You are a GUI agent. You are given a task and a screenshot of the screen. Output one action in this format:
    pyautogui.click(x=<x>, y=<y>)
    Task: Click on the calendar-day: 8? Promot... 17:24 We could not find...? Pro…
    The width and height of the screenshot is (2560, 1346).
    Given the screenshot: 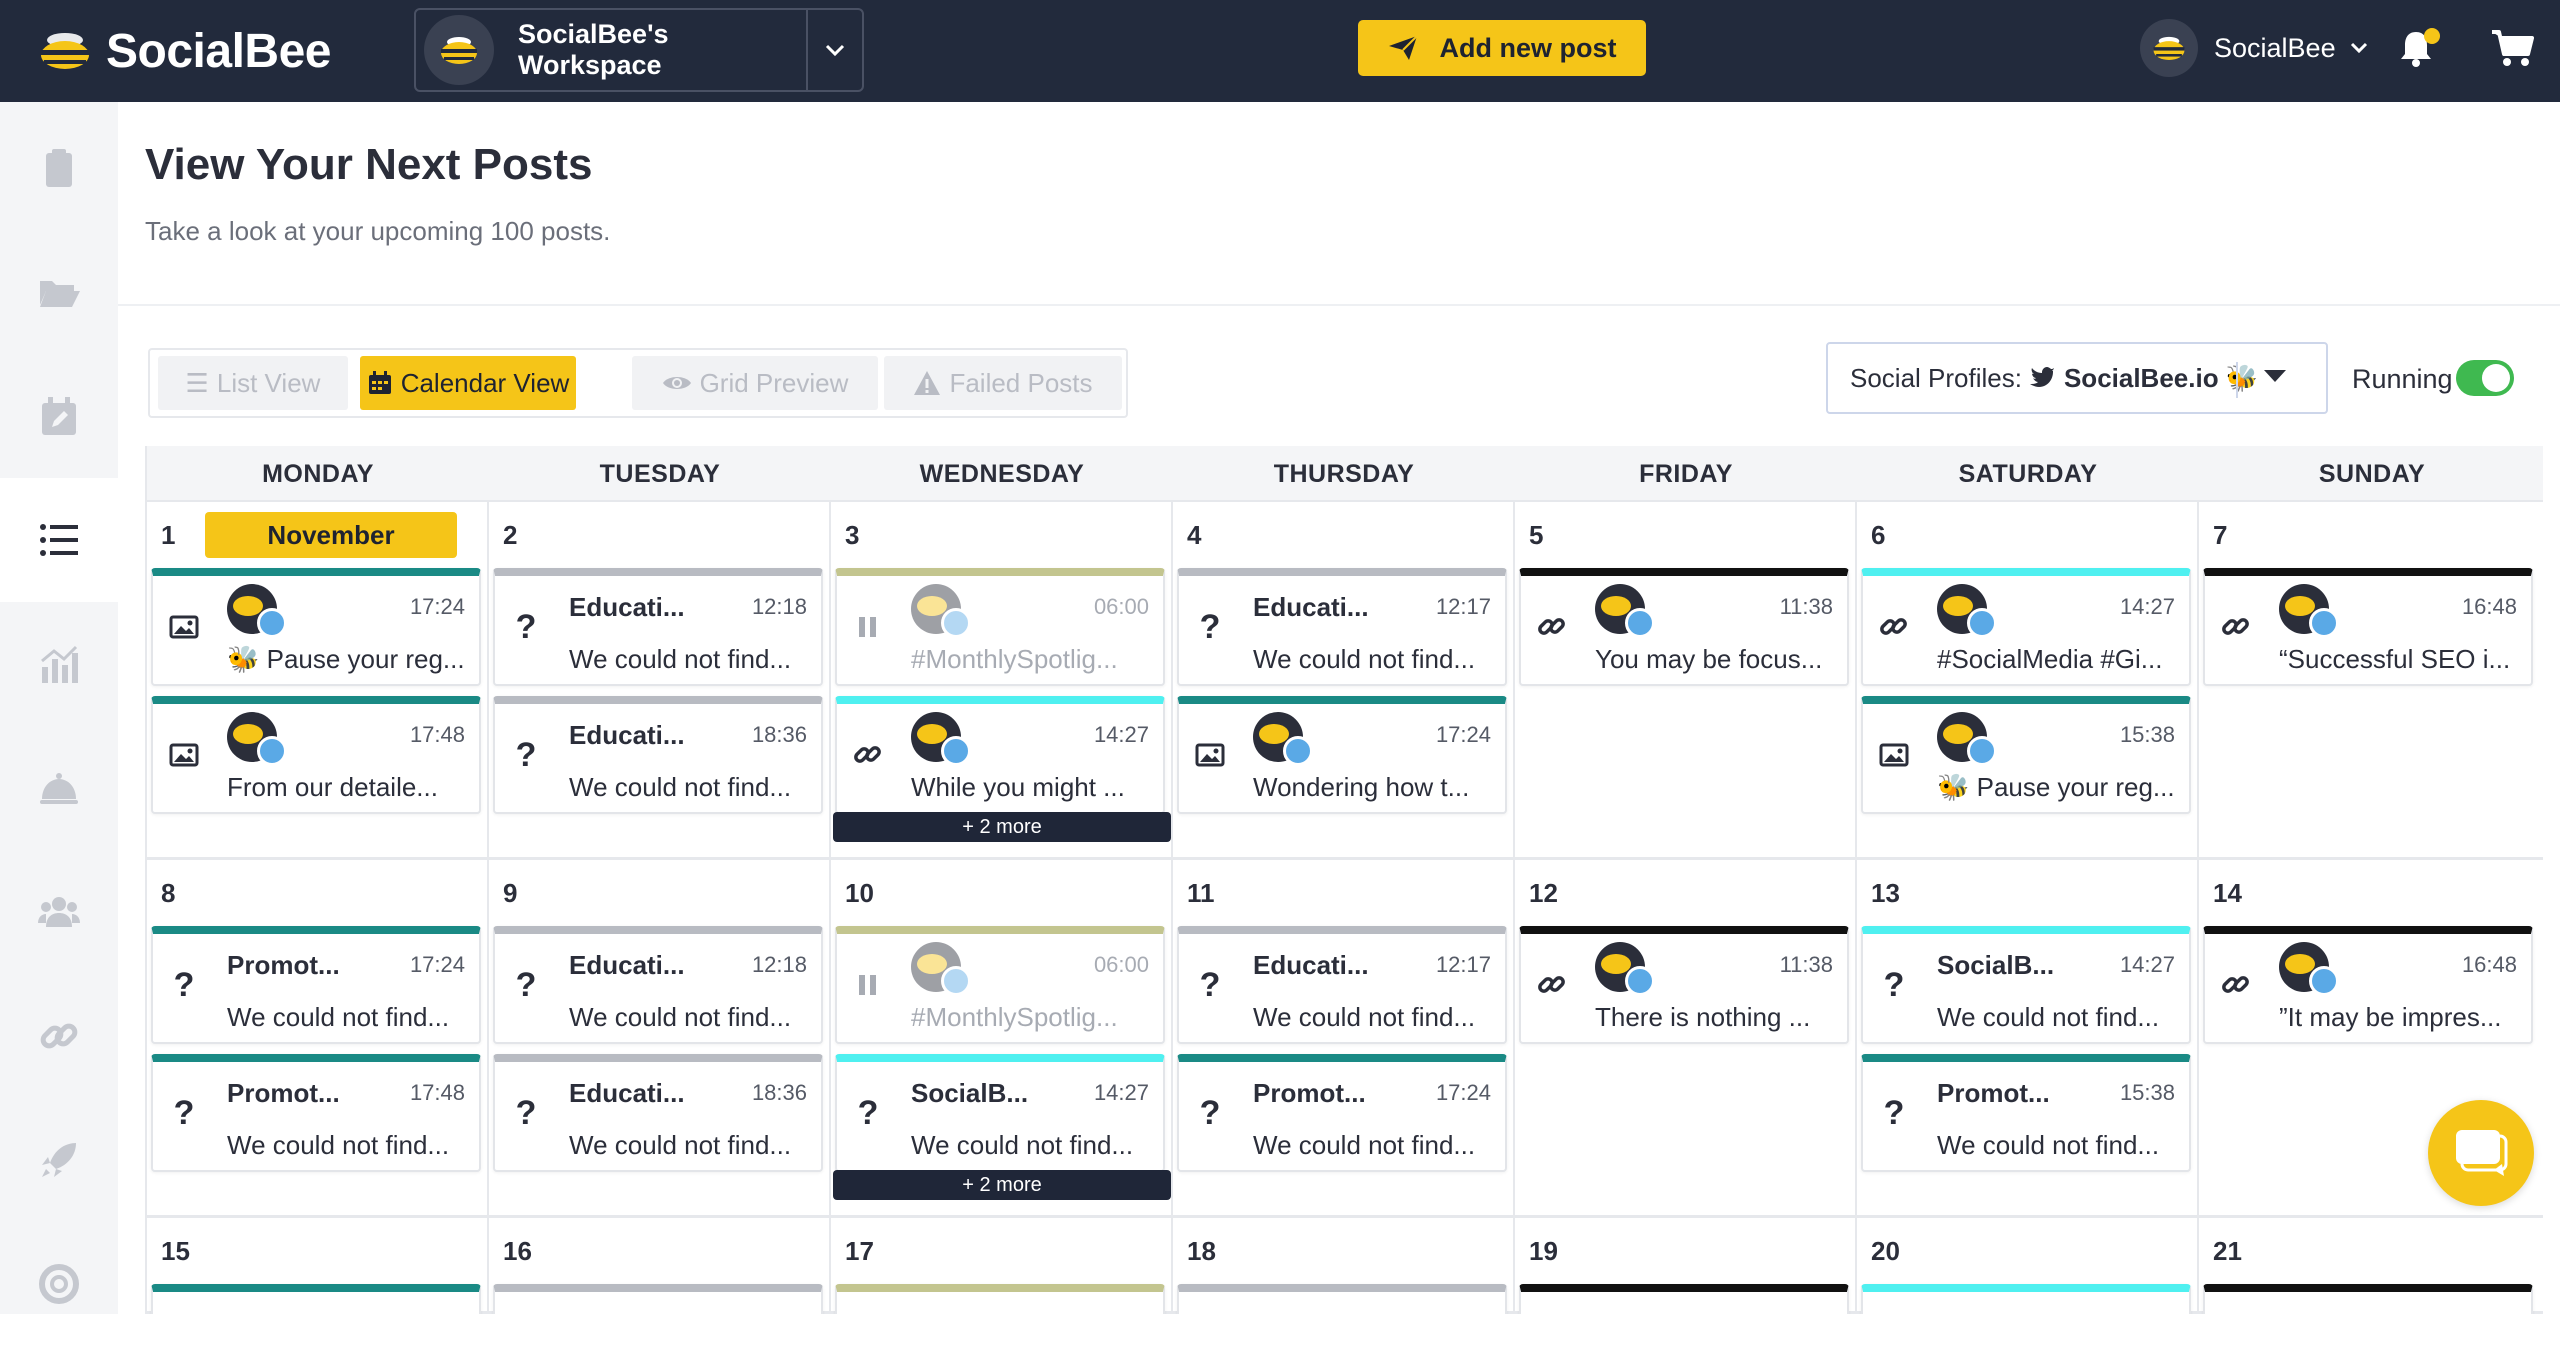 What is the action you would take?
    pyautogui.click(x=318, y=1039)
    